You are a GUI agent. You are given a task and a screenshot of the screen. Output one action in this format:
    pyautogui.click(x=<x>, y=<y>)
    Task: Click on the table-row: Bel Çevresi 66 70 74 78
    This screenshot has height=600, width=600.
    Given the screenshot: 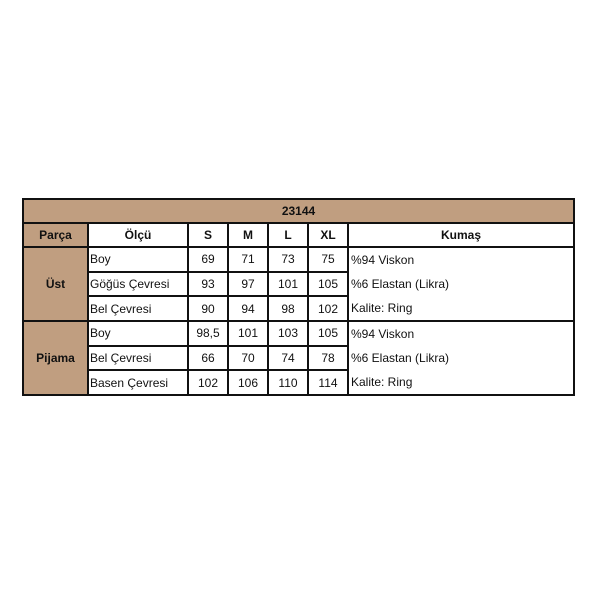 What is the action you would take?
    pyautogui.click(x=298, y=358)
    